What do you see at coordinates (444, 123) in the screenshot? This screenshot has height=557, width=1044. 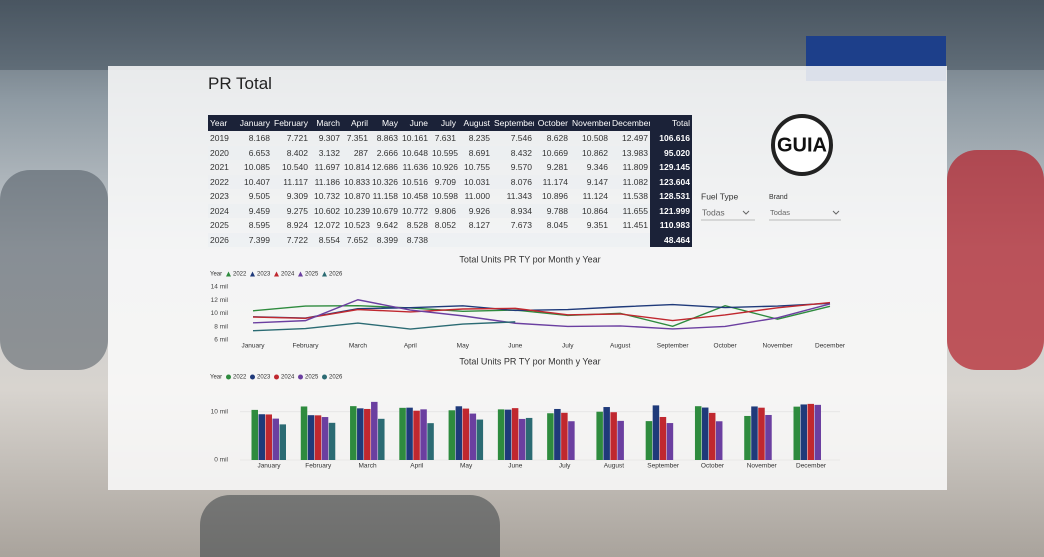 I see `column-header: July` at bounding box center [444, 123].